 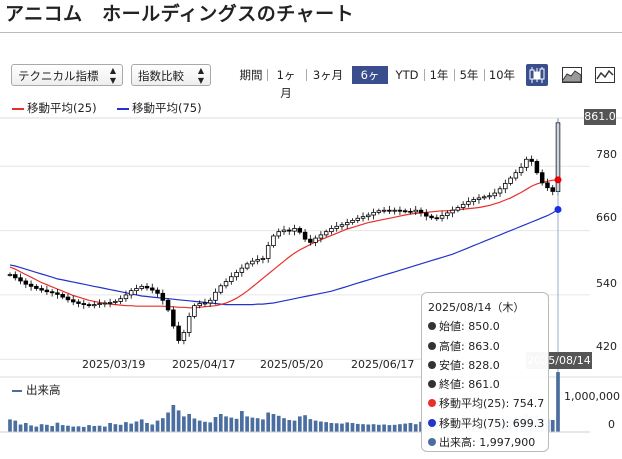 I want to click on volume-legend-label: 出来高, so click(x=43, y=390).